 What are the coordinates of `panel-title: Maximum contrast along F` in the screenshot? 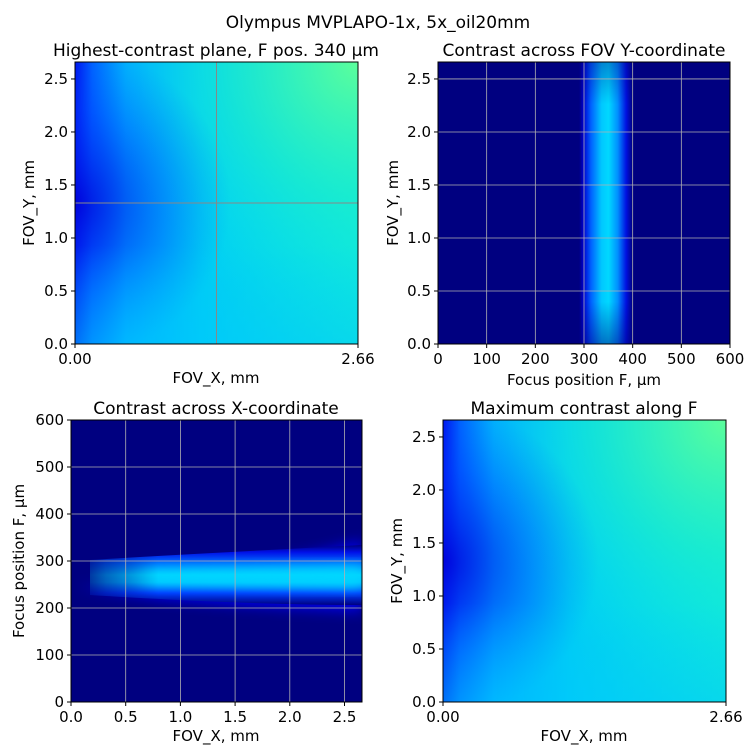 It's located at (584, 409).